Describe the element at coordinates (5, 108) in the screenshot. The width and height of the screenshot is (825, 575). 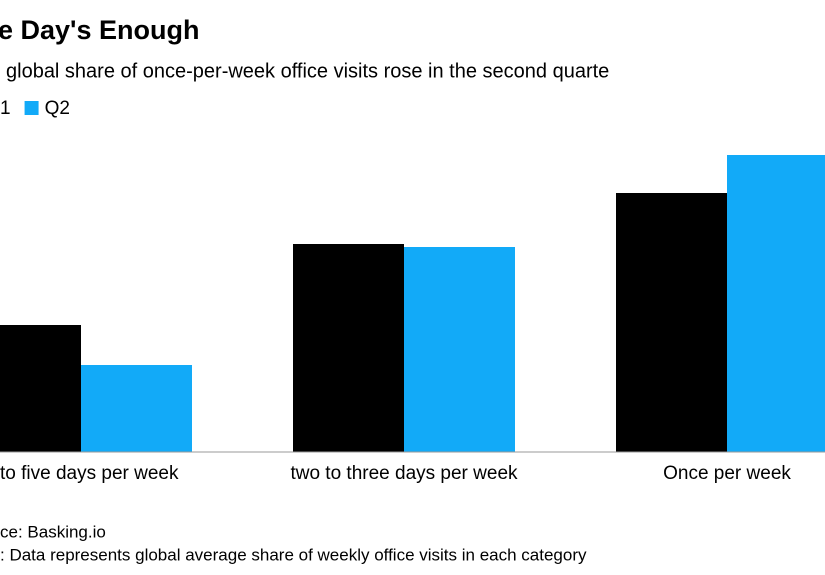
I see `legend-label: 1` at that location.